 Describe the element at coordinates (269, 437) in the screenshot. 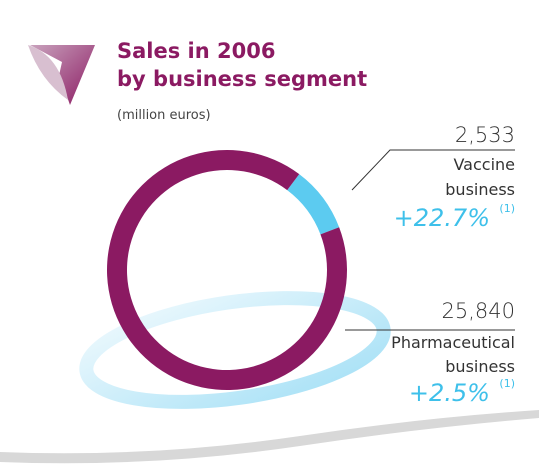

I see `page-shadow` at that location.